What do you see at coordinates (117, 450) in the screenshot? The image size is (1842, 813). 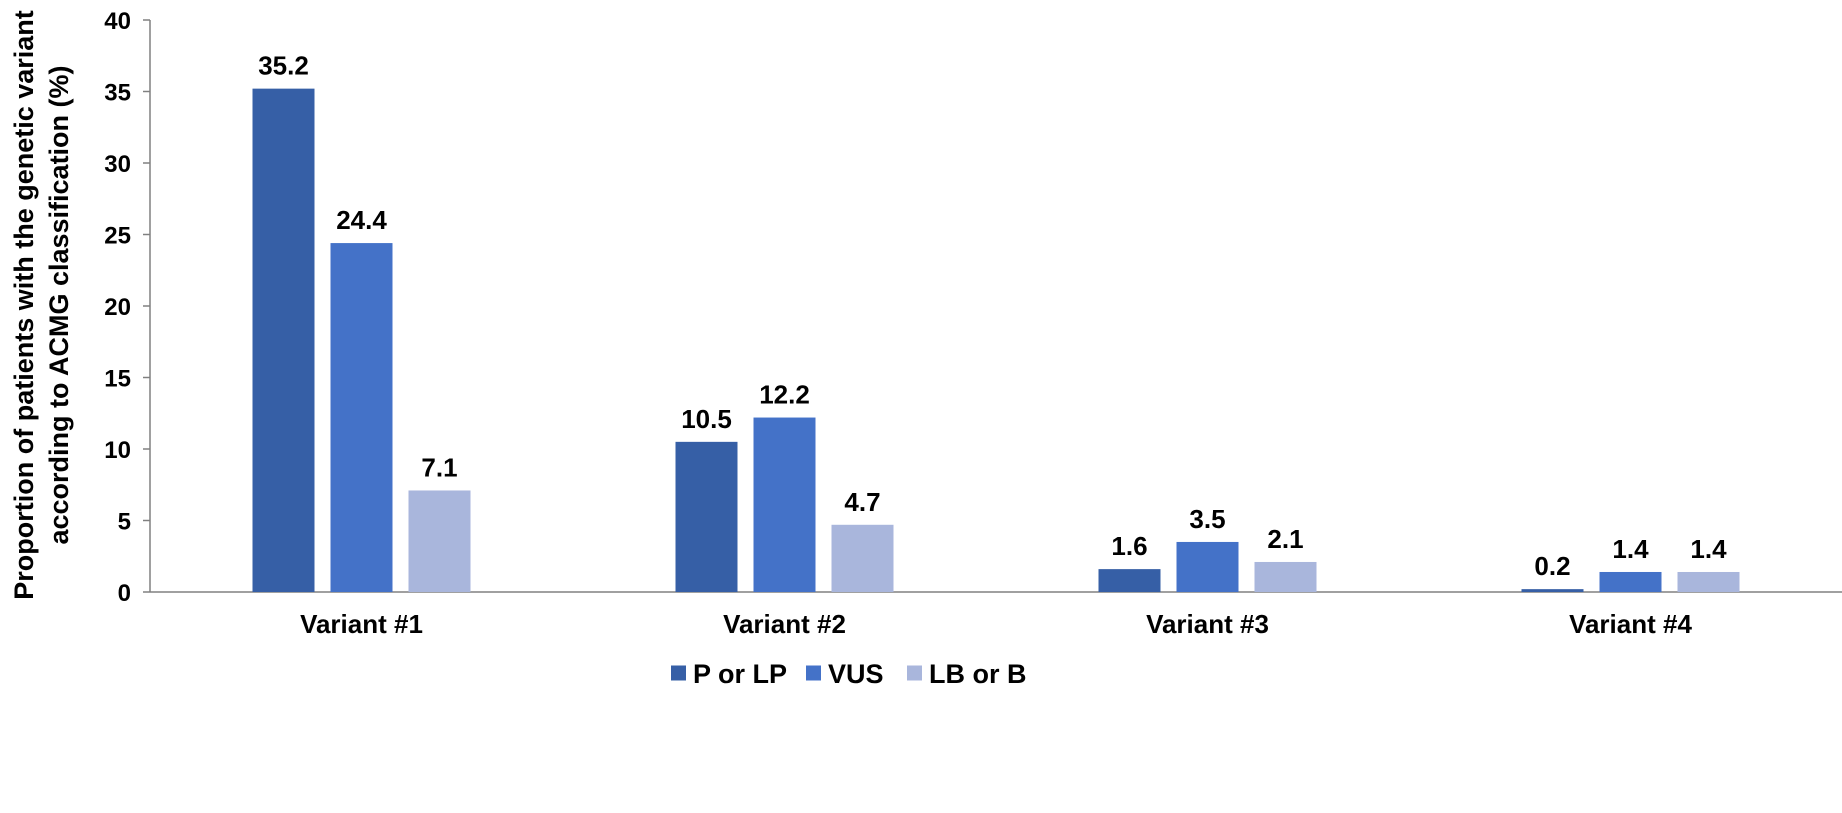 I see `y-tick-label: 10` at bounding box center [117, 450].